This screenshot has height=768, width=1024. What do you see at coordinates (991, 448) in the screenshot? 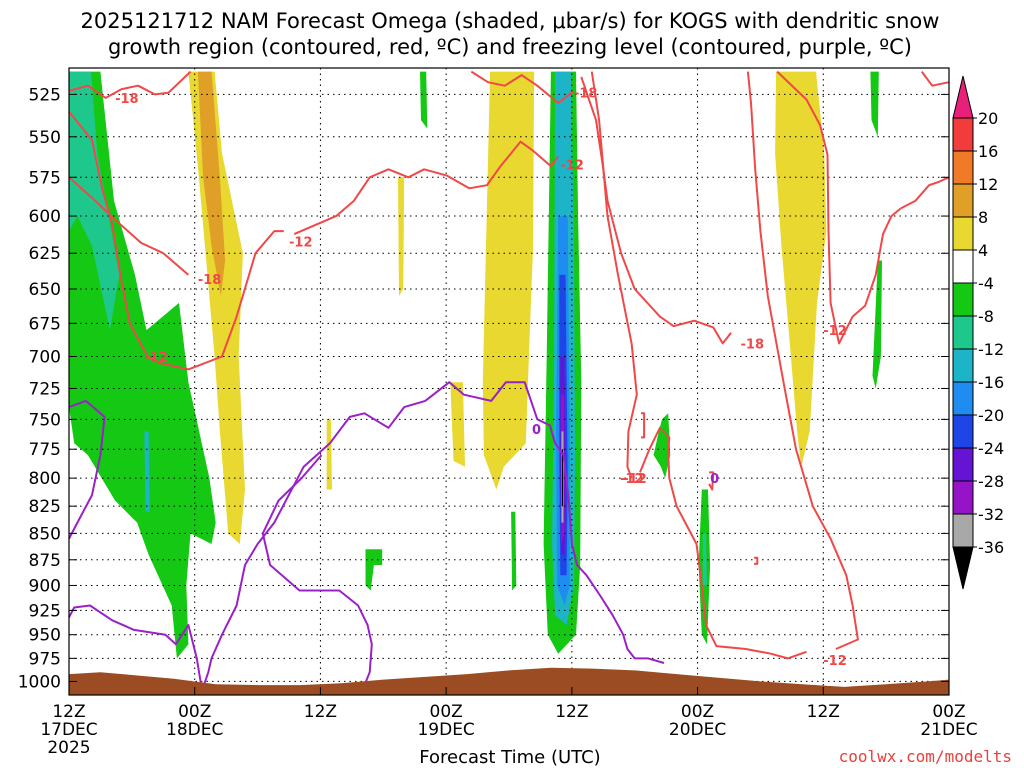
I see `colorbar-label-10: -24` at bounding box center [991, 448].